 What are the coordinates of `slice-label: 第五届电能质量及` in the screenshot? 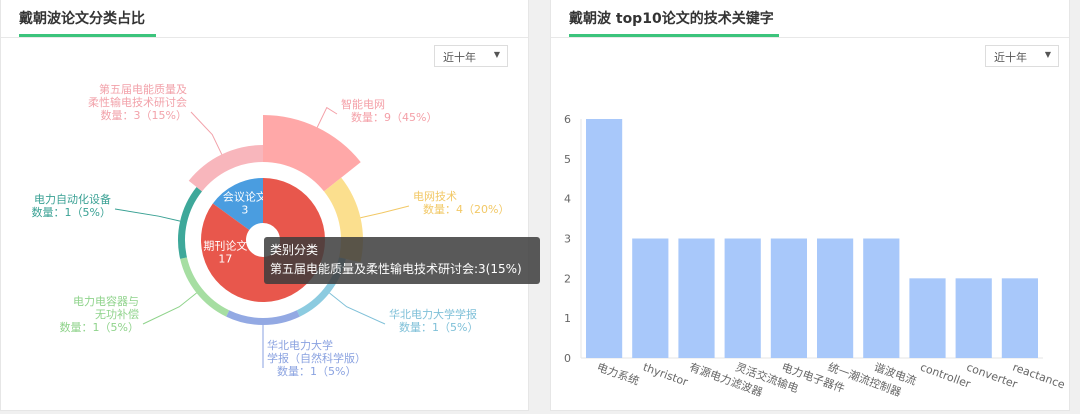 It's located at (143, 89).